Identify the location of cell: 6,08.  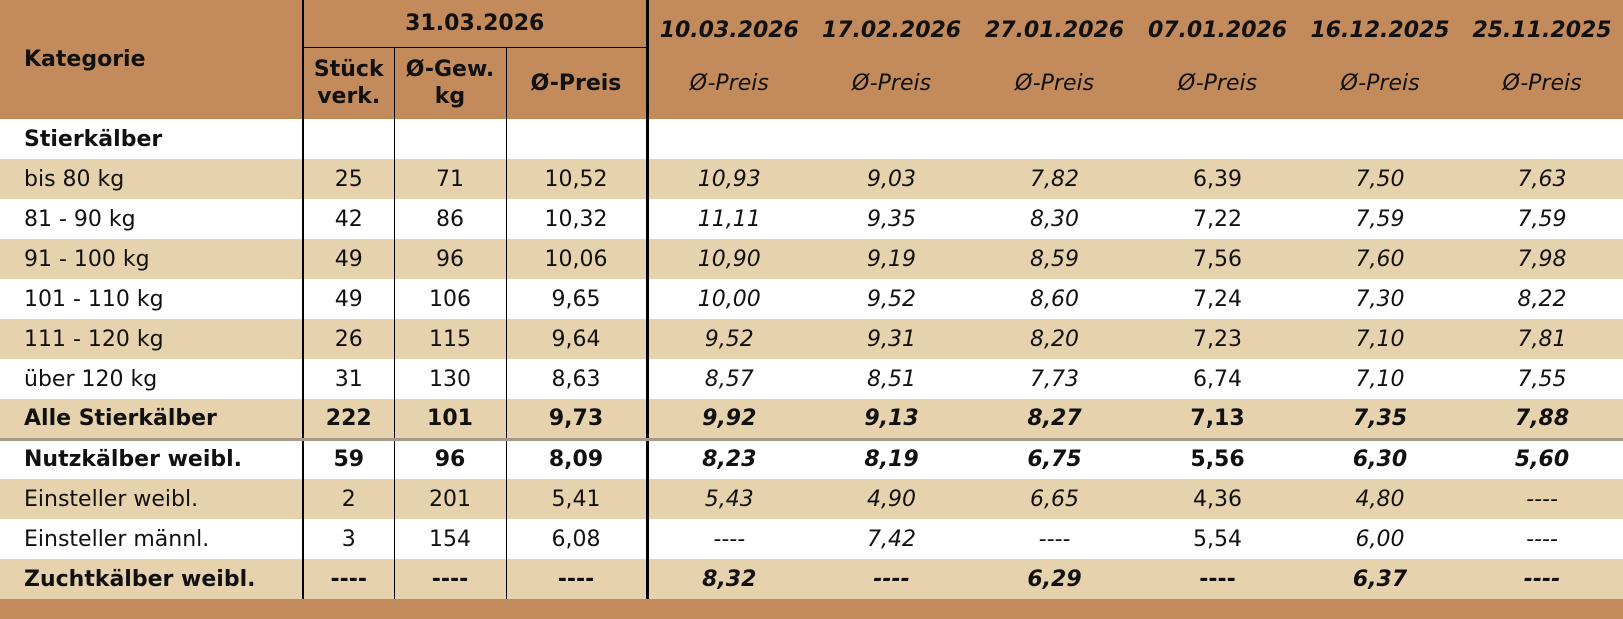
(576, 539).